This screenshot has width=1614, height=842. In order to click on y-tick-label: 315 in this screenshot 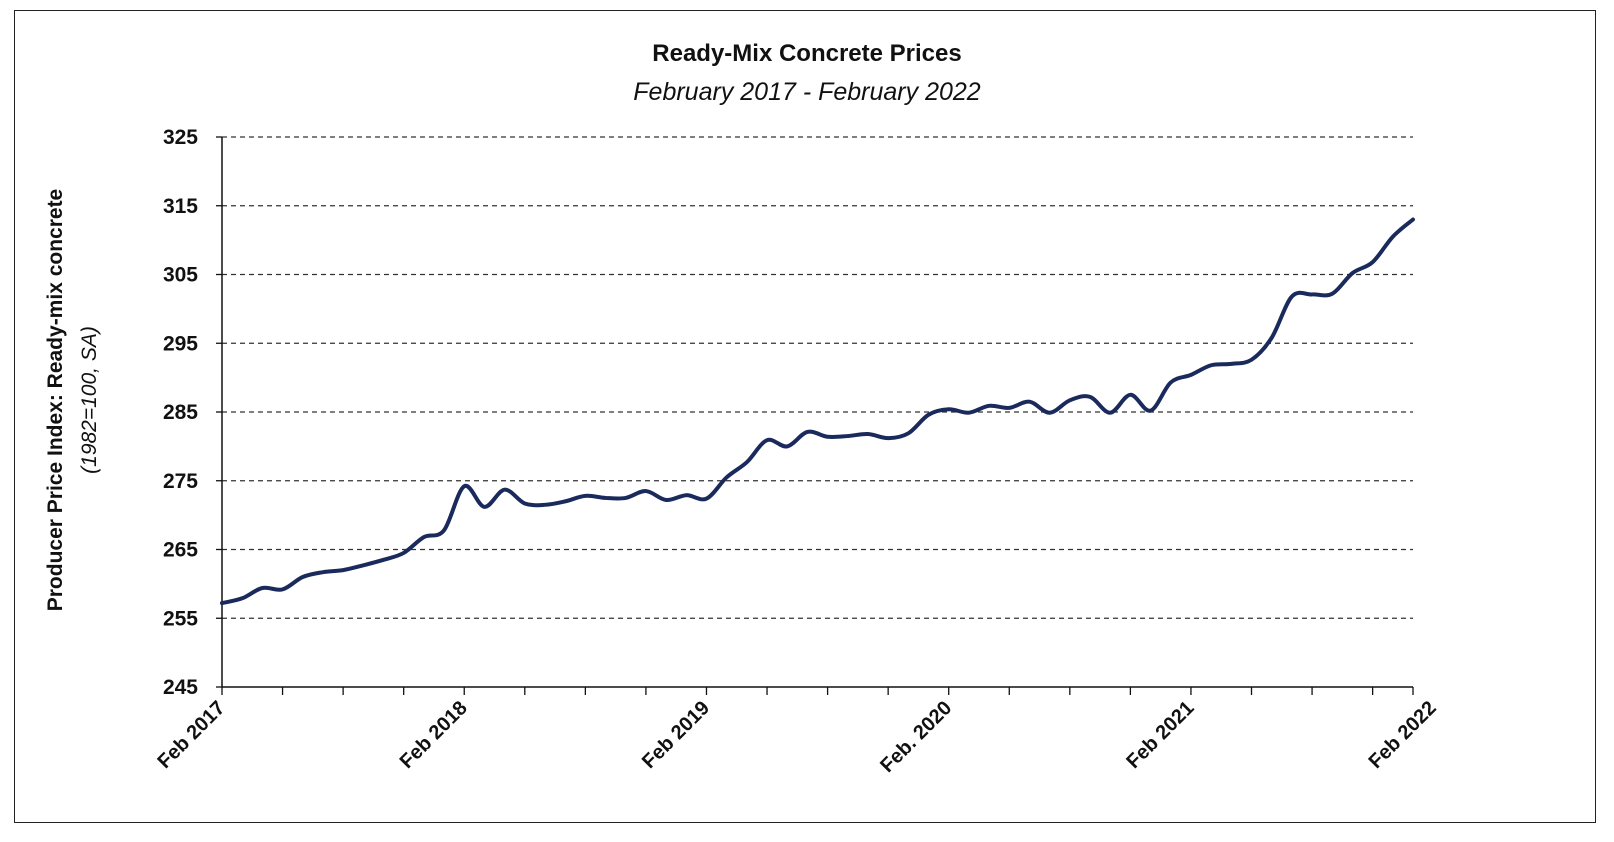, I will do `click(180, 206)`.